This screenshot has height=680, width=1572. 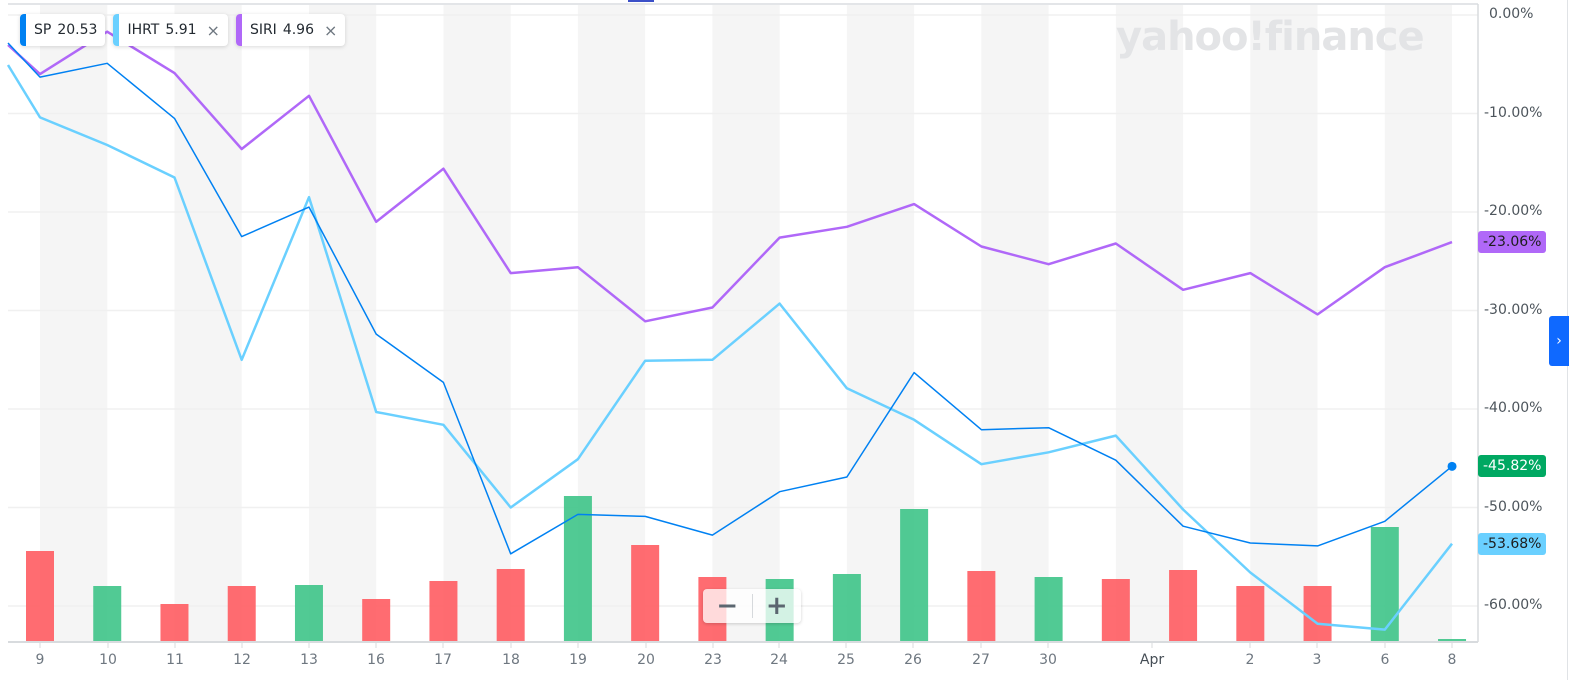 I want to click on x-tick-label: 10, so click(x=108, y=660).